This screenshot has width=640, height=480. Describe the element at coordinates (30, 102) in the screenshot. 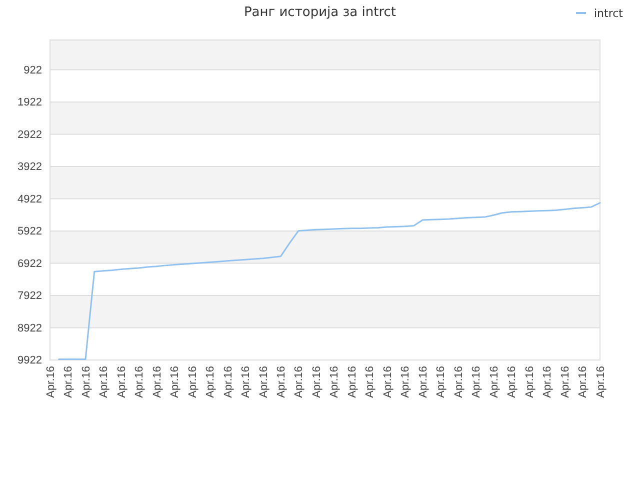

I see `y-tick-label: 1922` at that location.